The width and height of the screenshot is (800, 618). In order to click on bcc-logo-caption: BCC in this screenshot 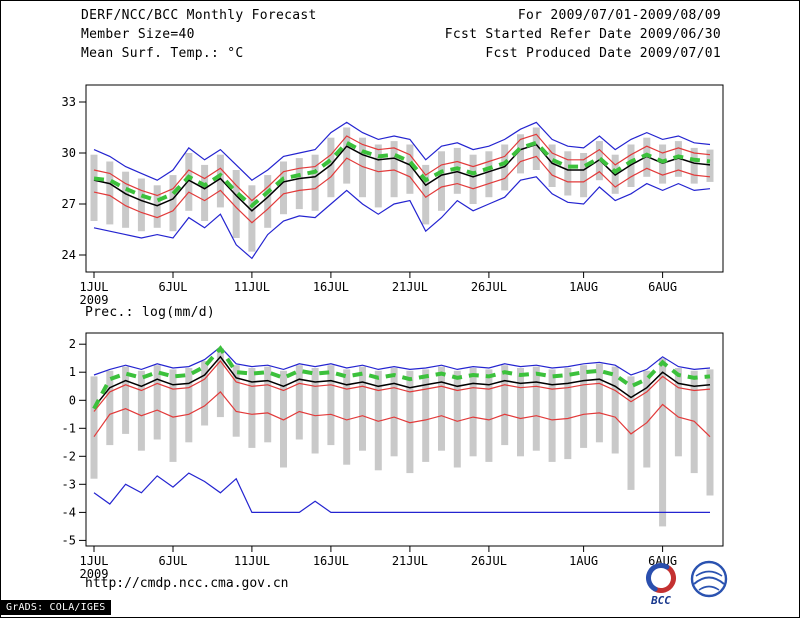, I will do `click(661, 600)`.